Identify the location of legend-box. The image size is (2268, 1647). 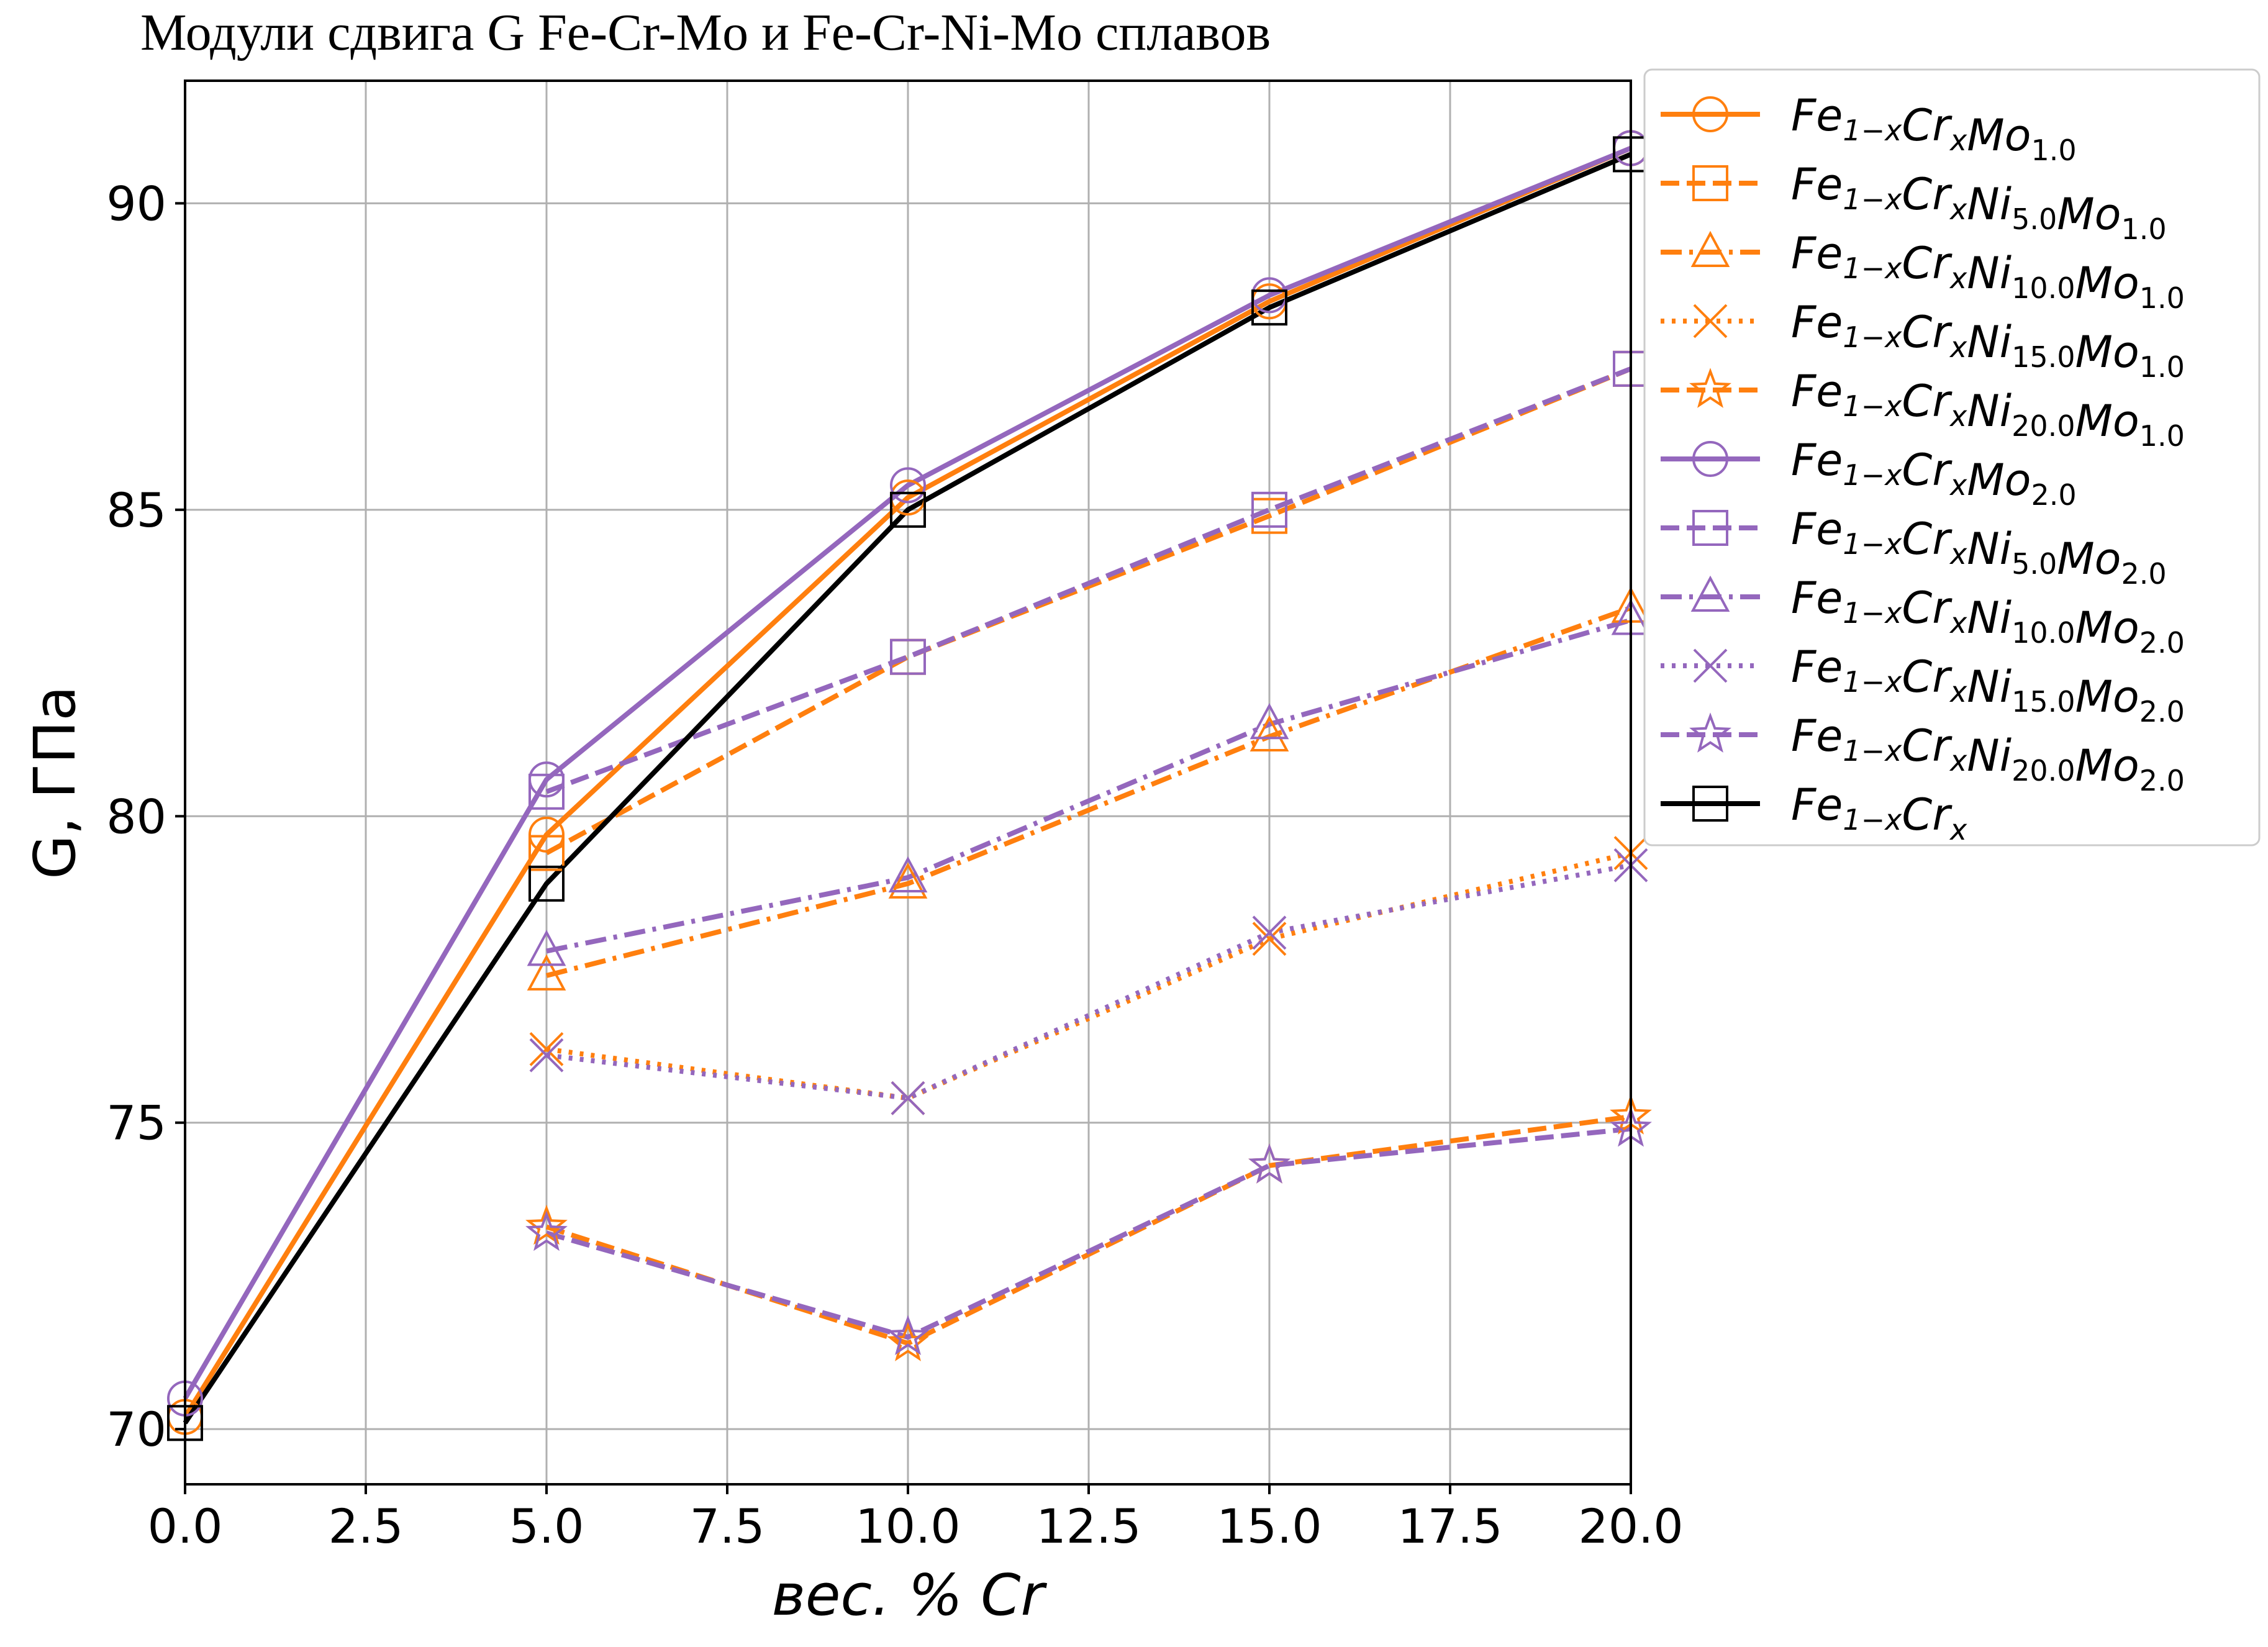
(1952, 457).